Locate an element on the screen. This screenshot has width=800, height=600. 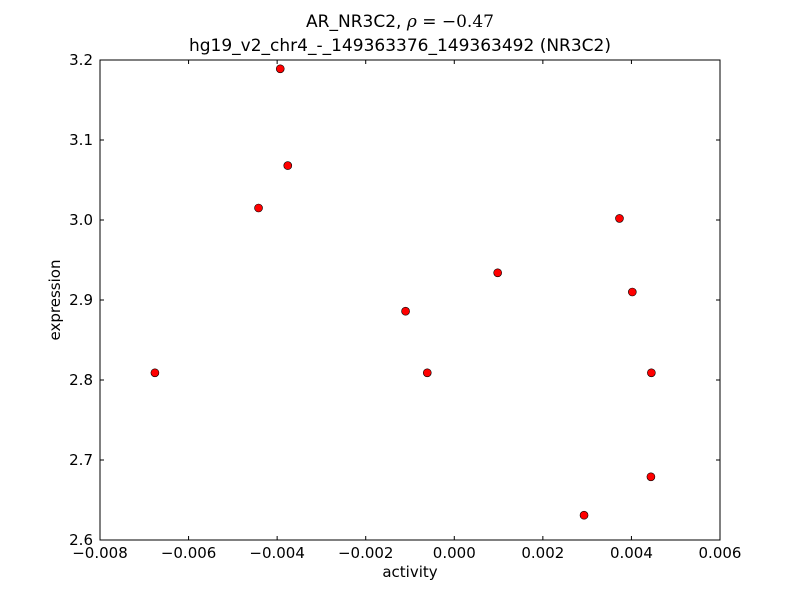
y-tick-label: 3.0 is located at coordinates (81, 220).